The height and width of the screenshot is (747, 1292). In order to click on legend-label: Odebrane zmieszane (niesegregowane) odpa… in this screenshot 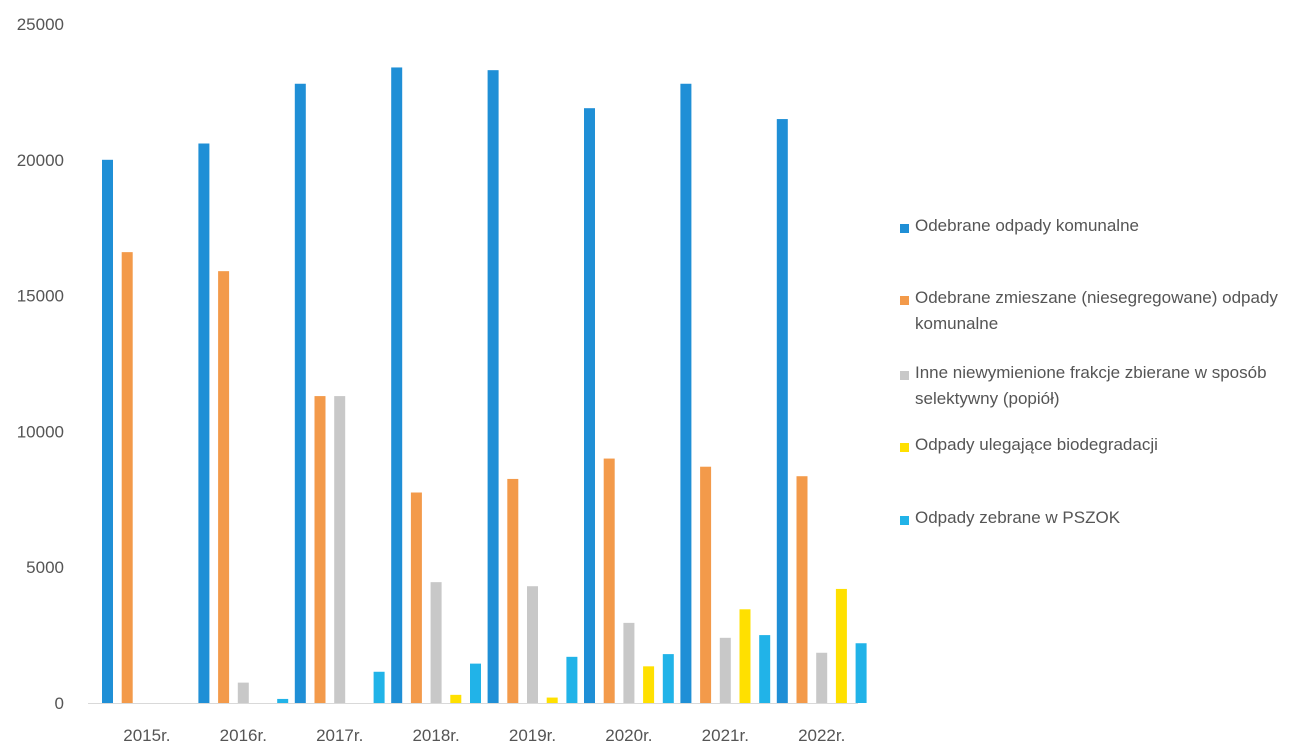, I will do `click(1096, 310)`.